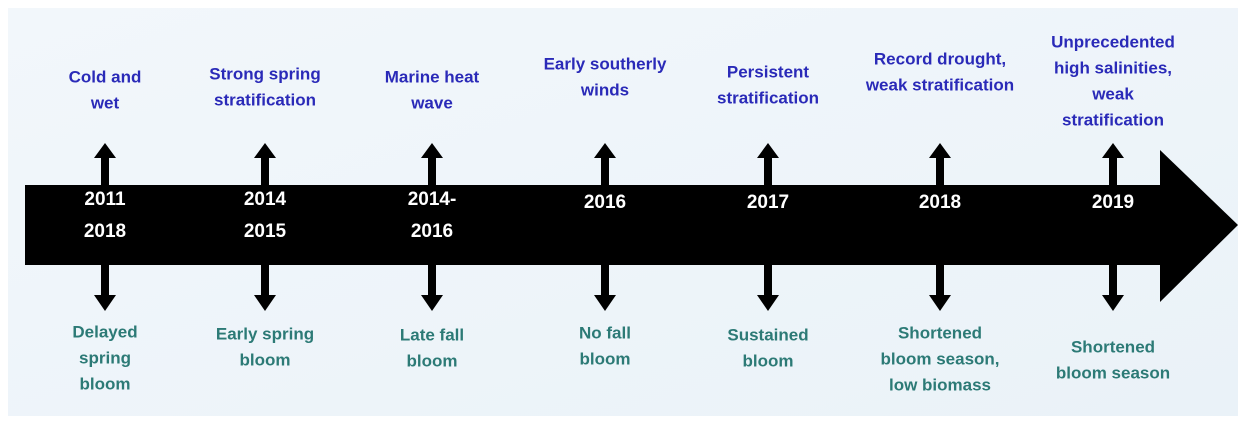 The width and height of the screenshot is (1244, 421). What do you see at coordinates (432, 334) in the screenshot?
I see `outcome-label: Late fall` at bounding box center [432, 334].